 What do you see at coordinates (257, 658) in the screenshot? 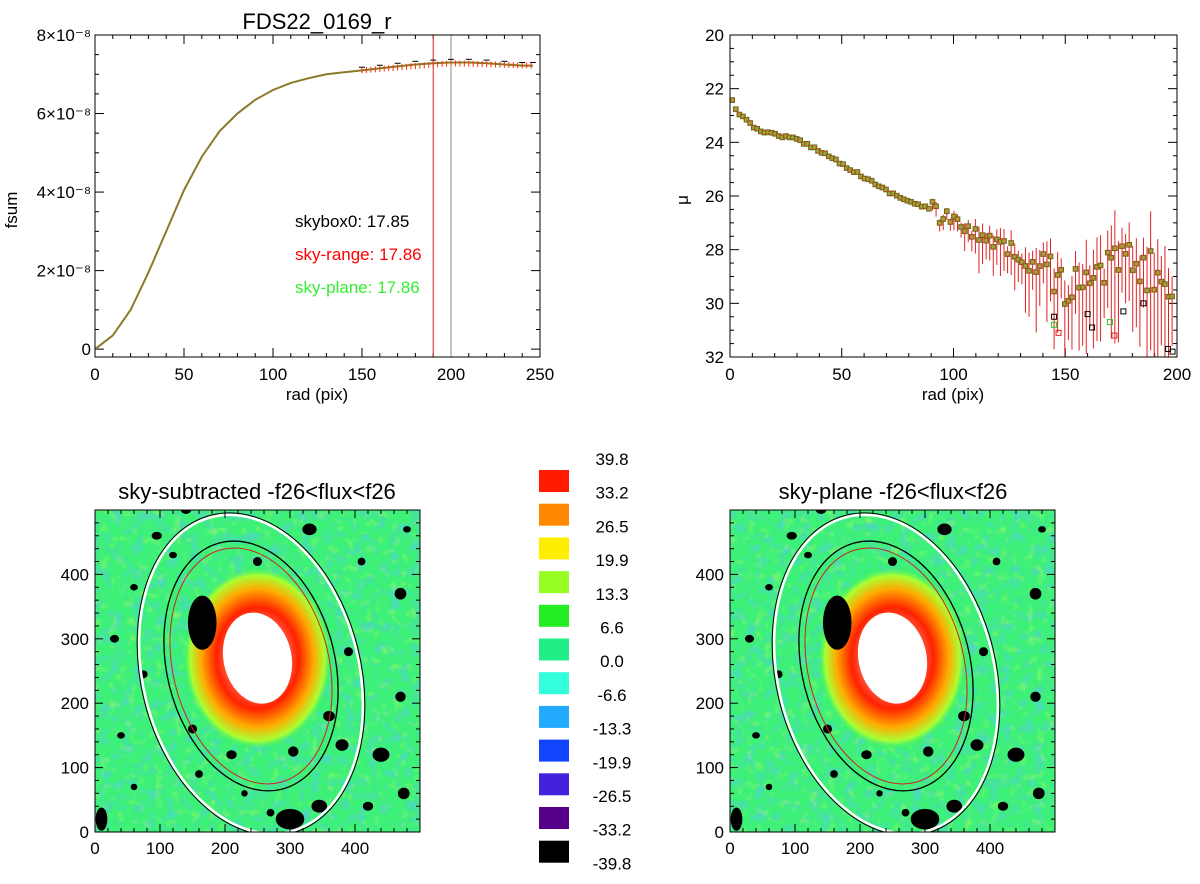
I see `left-map-galaxy-core` at bounding box center [257, 658].